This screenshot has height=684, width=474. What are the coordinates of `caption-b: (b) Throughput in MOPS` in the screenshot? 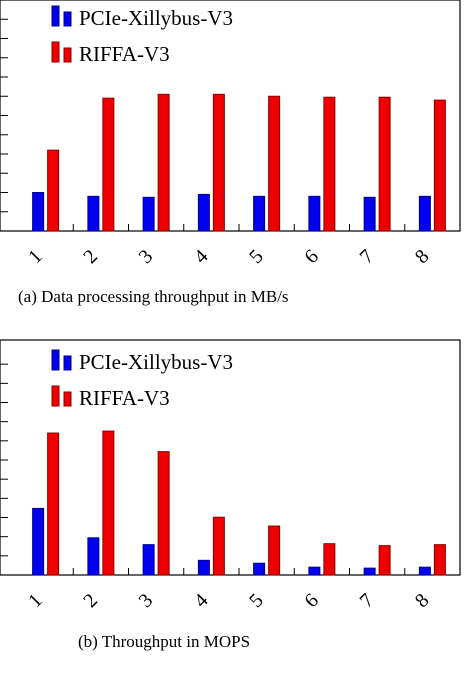 It's located at (164, 641).